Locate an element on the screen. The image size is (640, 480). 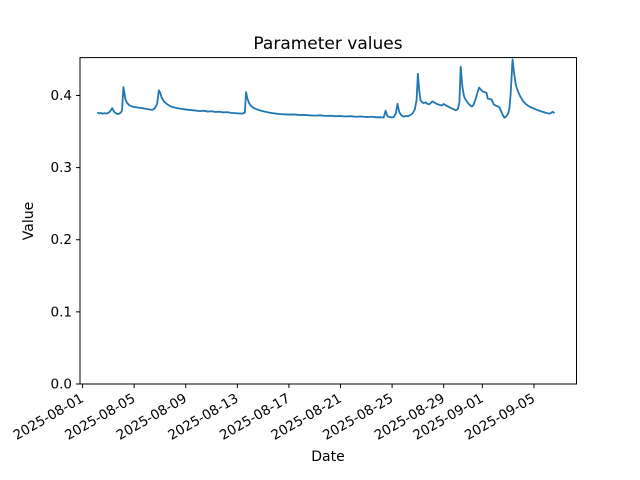
y-tick-label: 0.2 is located at coordinates (61, 240).